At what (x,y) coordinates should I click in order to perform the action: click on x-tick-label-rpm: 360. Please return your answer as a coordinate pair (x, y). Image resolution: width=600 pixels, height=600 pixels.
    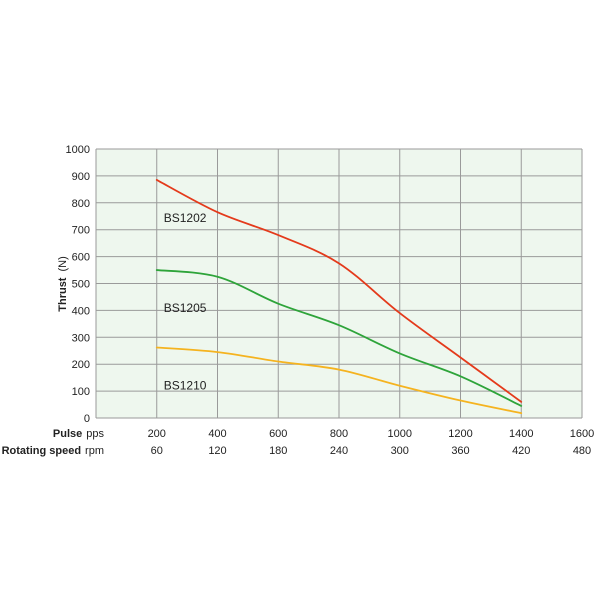
    Looking at the image, I should click on (460, 451).